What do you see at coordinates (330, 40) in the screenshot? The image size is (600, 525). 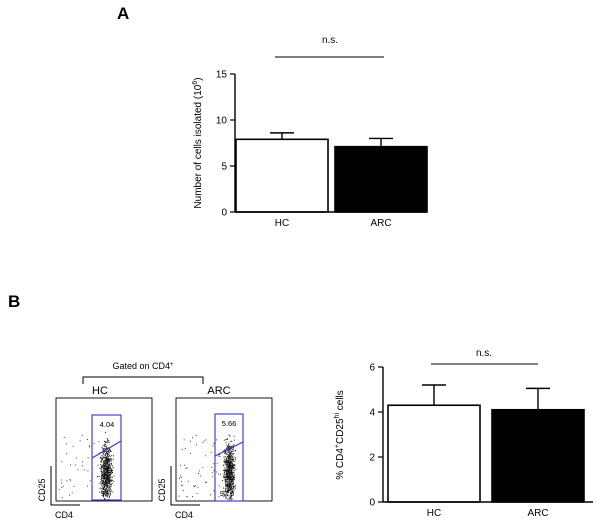 I see `chart-a-significance-label: n.s.` at bounding box center [330, 40].